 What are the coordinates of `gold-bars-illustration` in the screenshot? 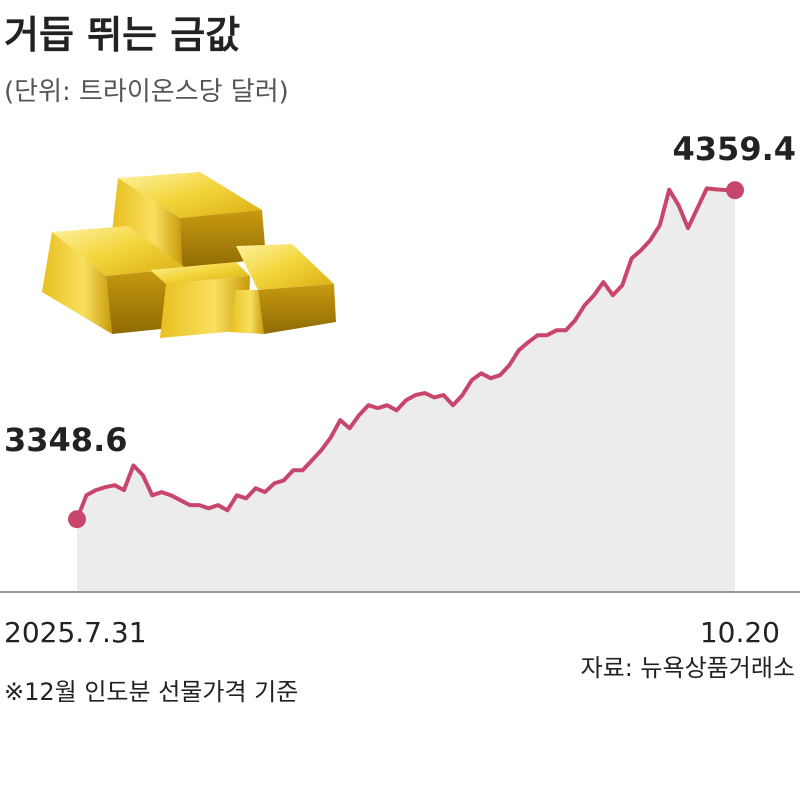 It's located at (189, 255).